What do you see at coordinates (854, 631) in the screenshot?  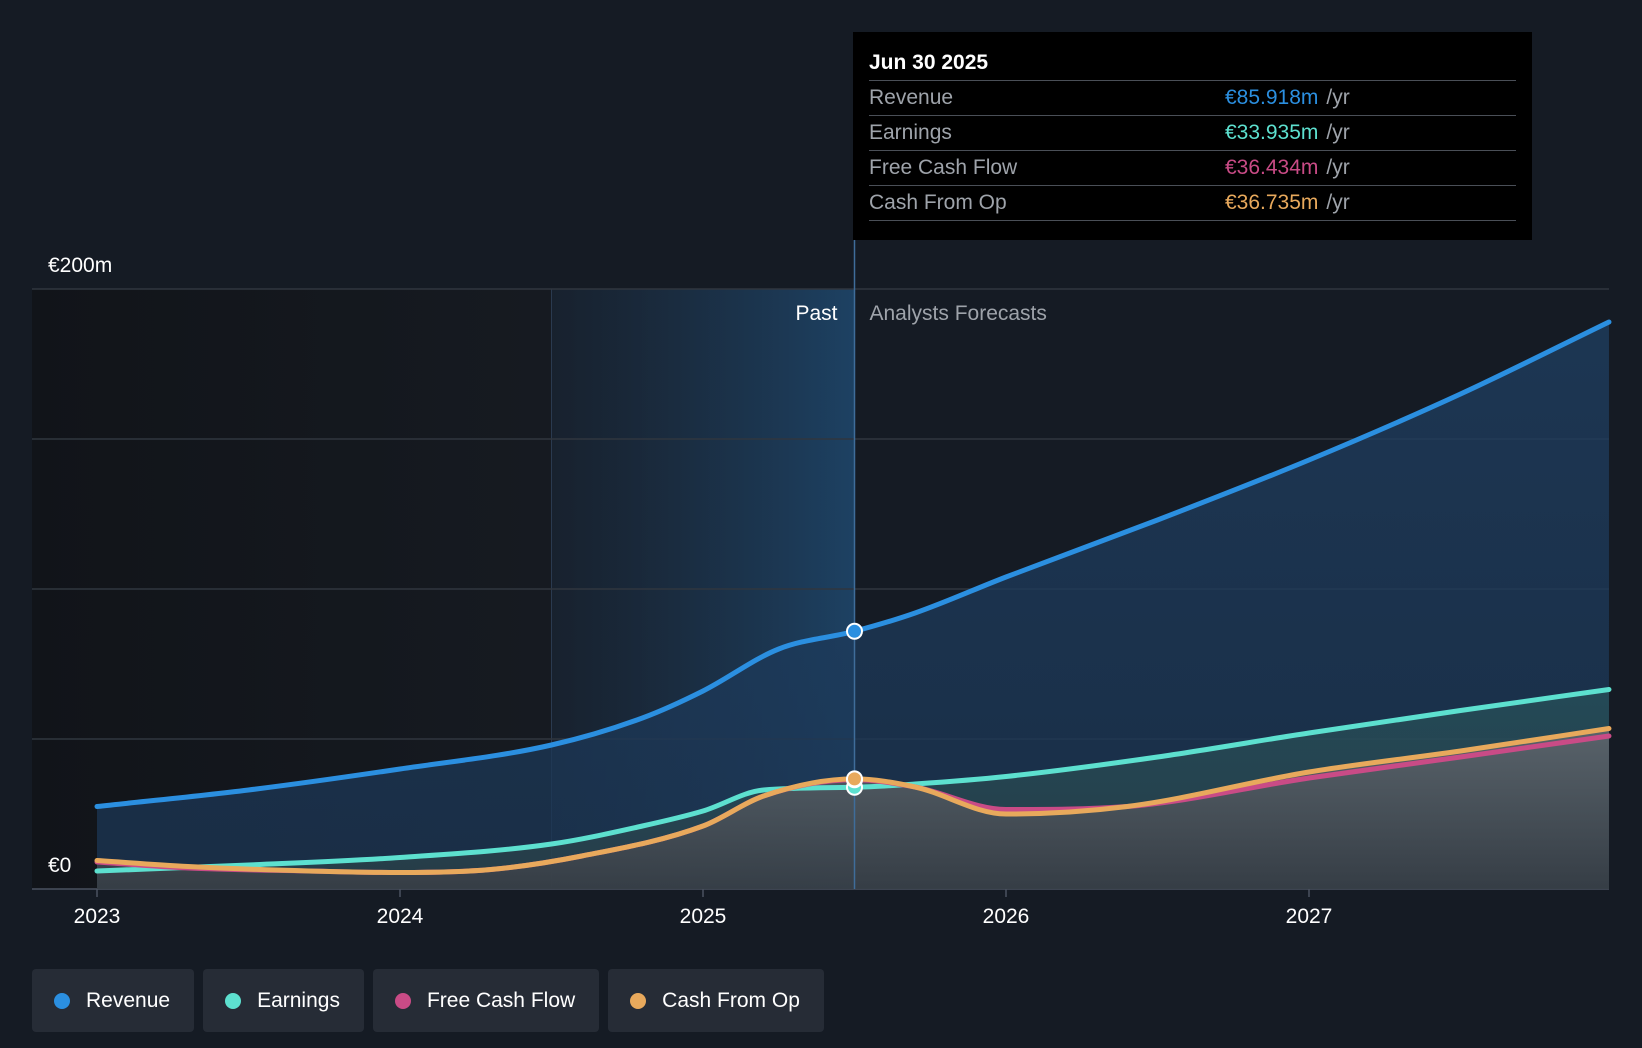 I see `marker-revenue` at bounding box center [854, 631].